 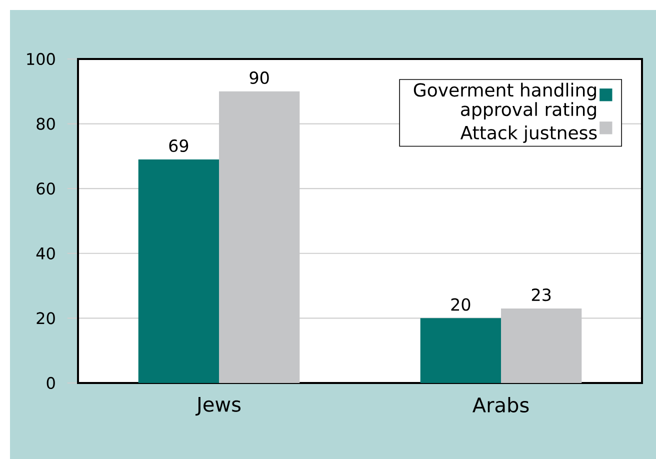 I want to click on y-tick-label: 0, so click(x=50, y=383).